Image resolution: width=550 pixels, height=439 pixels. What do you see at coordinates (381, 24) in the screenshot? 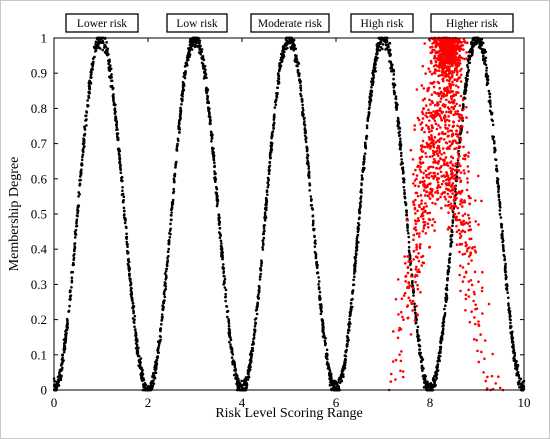
I see `category-label-text: High risk` at bounding box center [381, 24].